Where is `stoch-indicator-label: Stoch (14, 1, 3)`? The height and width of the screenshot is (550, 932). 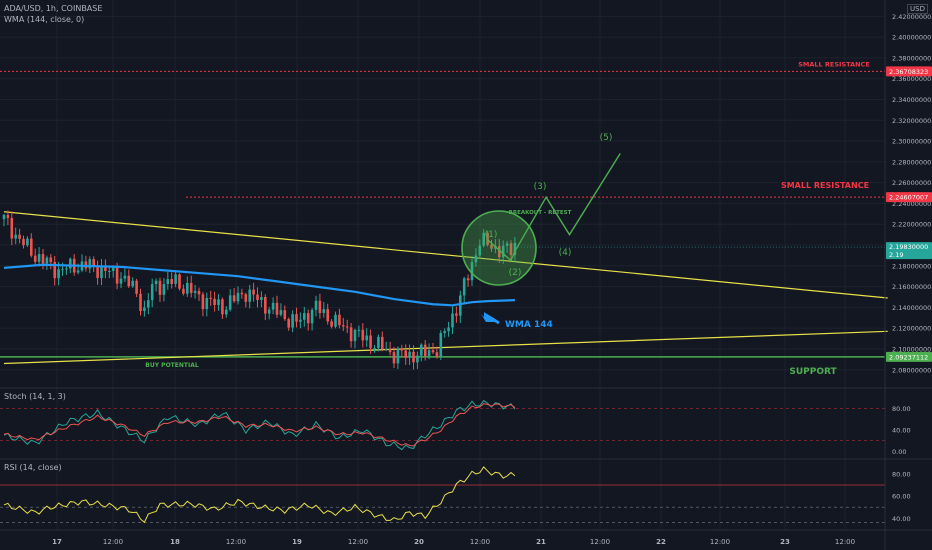 stoch-indicator-label: Stoch (14, 1, 3) is located at coordinates (35, 396).